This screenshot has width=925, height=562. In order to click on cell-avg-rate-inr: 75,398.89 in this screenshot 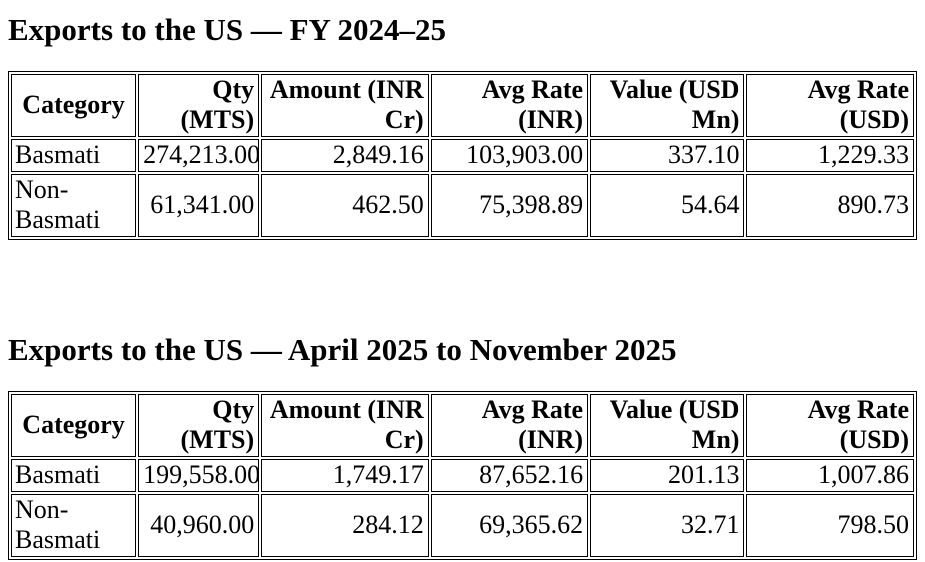, I will do `click(509, 205)`.